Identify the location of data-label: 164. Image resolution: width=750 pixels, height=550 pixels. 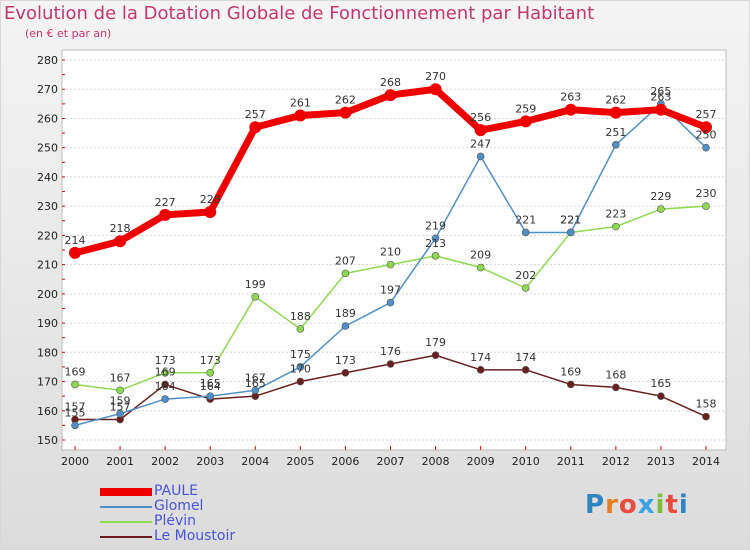
(210, 386).